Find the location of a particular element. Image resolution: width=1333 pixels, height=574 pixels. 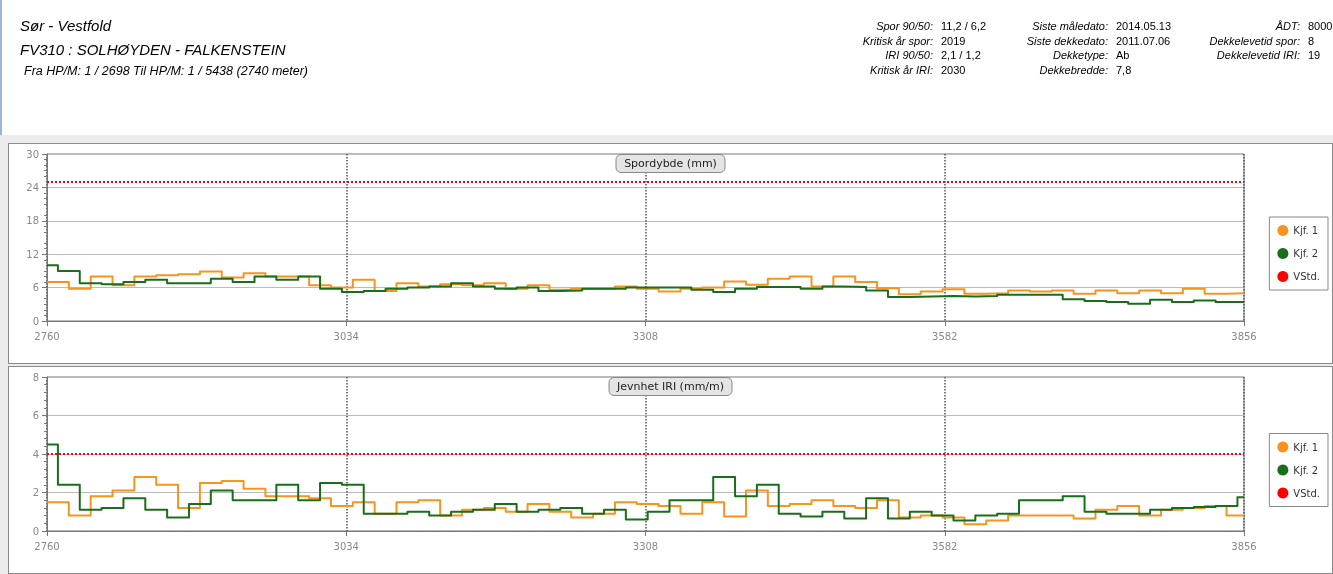

text: Dekkelevetid IRI: is located at coordinates (1258, 55).